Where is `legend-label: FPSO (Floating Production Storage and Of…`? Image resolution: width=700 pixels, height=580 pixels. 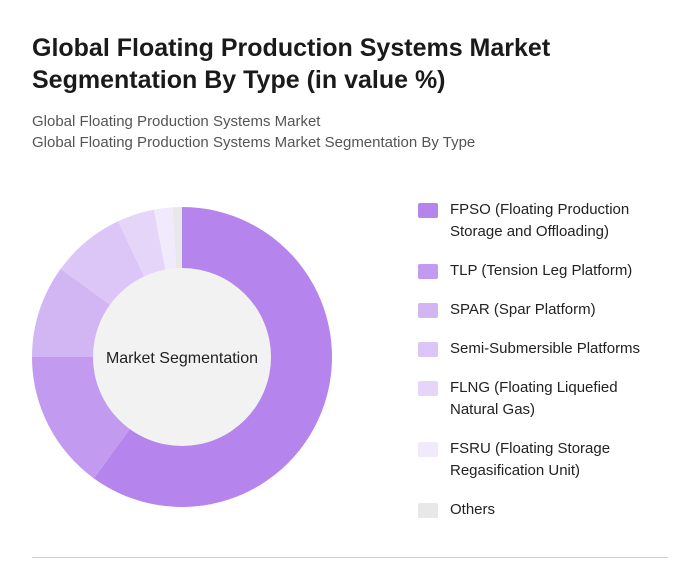
legend-label: FPSO (Floating Production Storage and Of… is located at coordinates (540, 220).